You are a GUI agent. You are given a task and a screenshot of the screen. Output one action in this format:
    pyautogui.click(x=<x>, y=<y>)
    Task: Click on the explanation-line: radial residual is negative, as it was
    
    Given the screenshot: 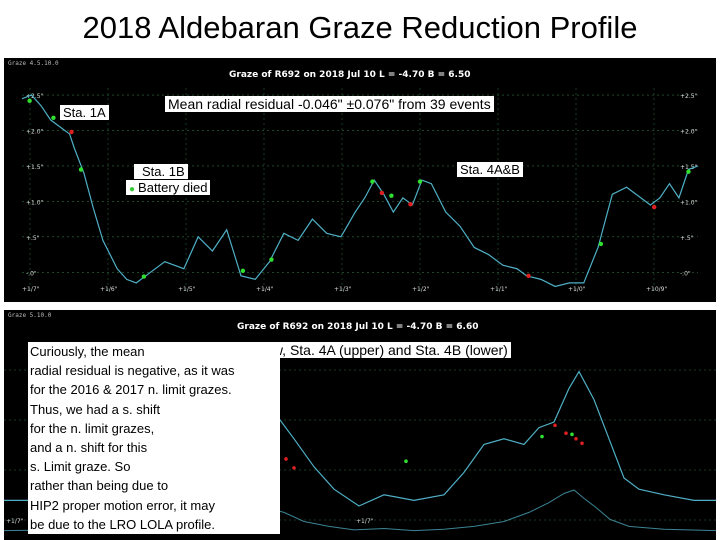 What is the action you would take?
    pyautogui.click(x=132, y=371)
    